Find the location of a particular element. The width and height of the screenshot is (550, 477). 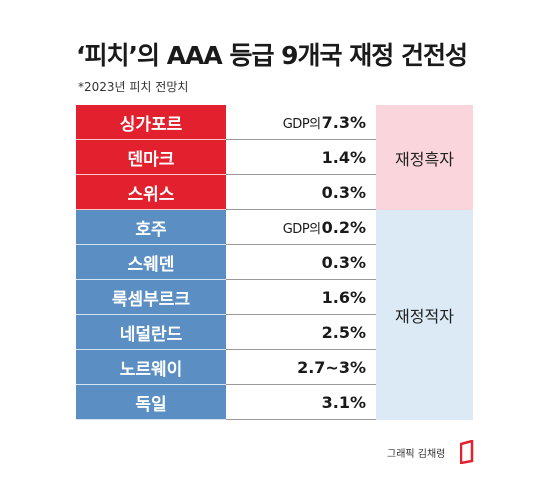

table-row: 네덜란드 2.5% is located at coordinates (274, 332).